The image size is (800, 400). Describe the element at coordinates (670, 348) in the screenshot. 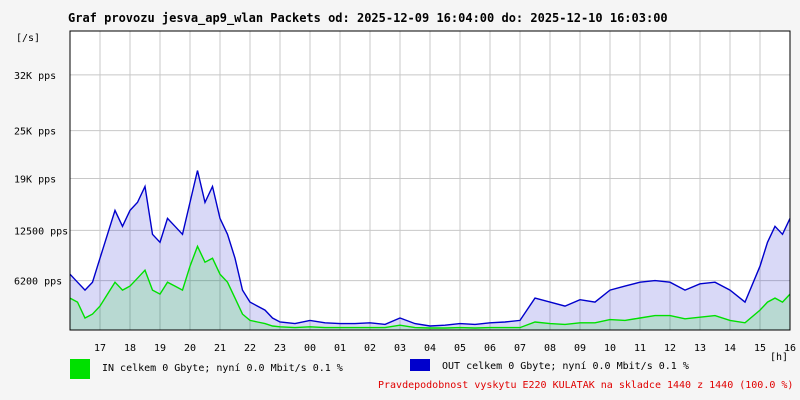

I see `x-tick-label: 12` at that location.